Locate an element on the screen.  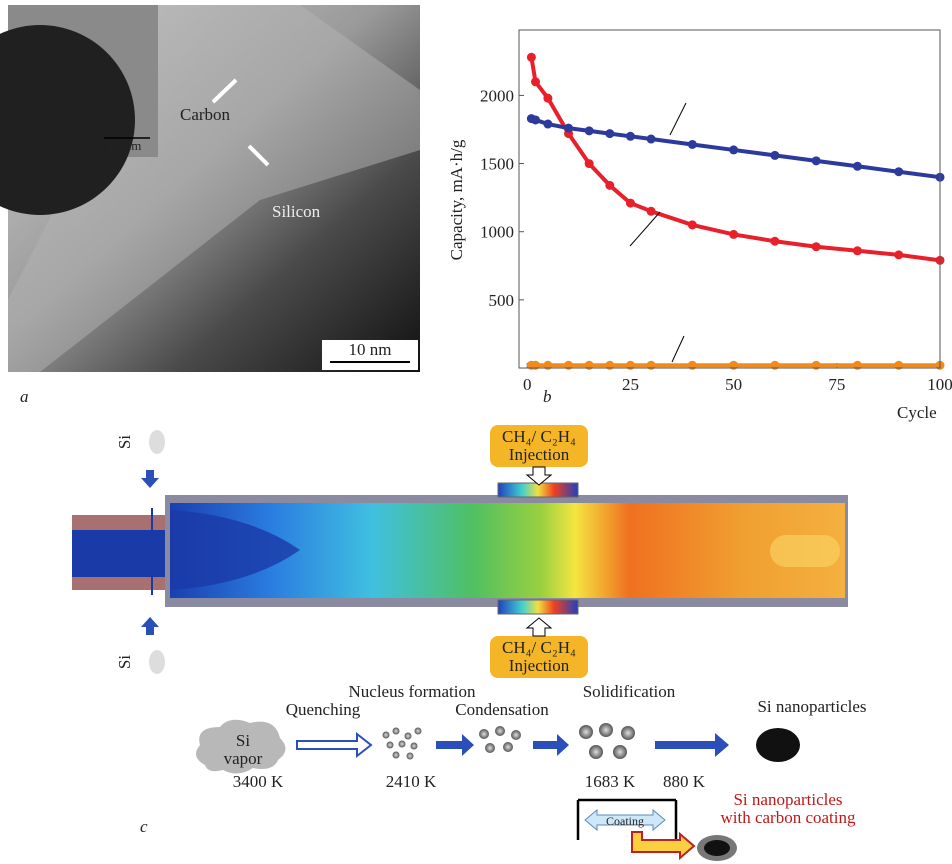
coated-label: with carbon coating is located at coordinates (788, 817).